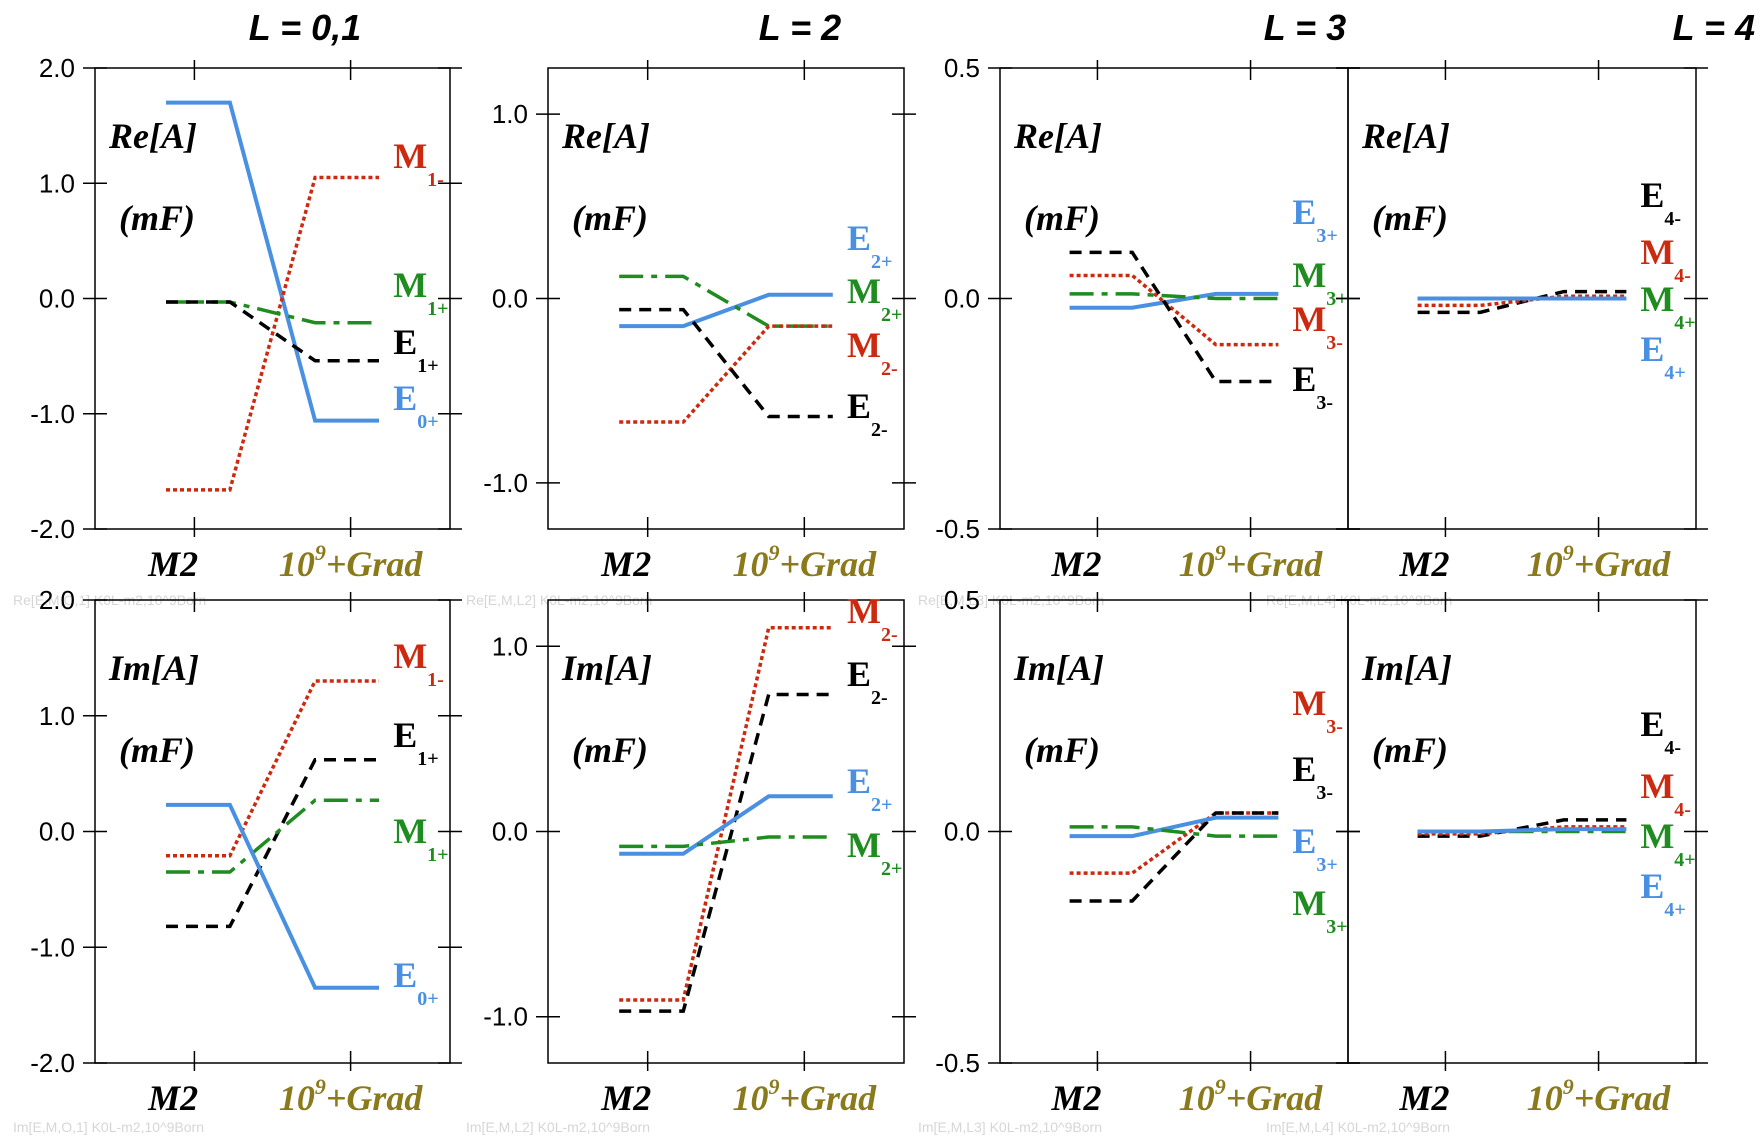 The image size is (1762, 1139). What do you see at coordinates (1305, 27) in the screenshot?
I see `column-title-l3: L = 3` at bounding box center [1305, 27].